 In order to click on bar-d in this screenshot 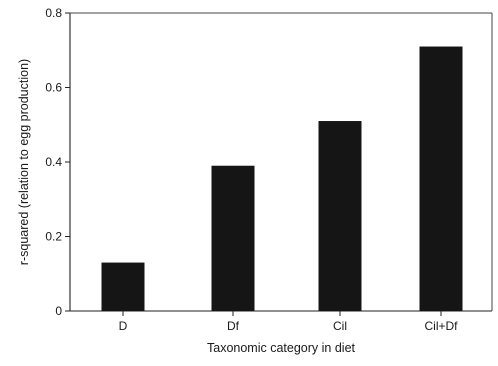, I will do `click(123, 287)`.